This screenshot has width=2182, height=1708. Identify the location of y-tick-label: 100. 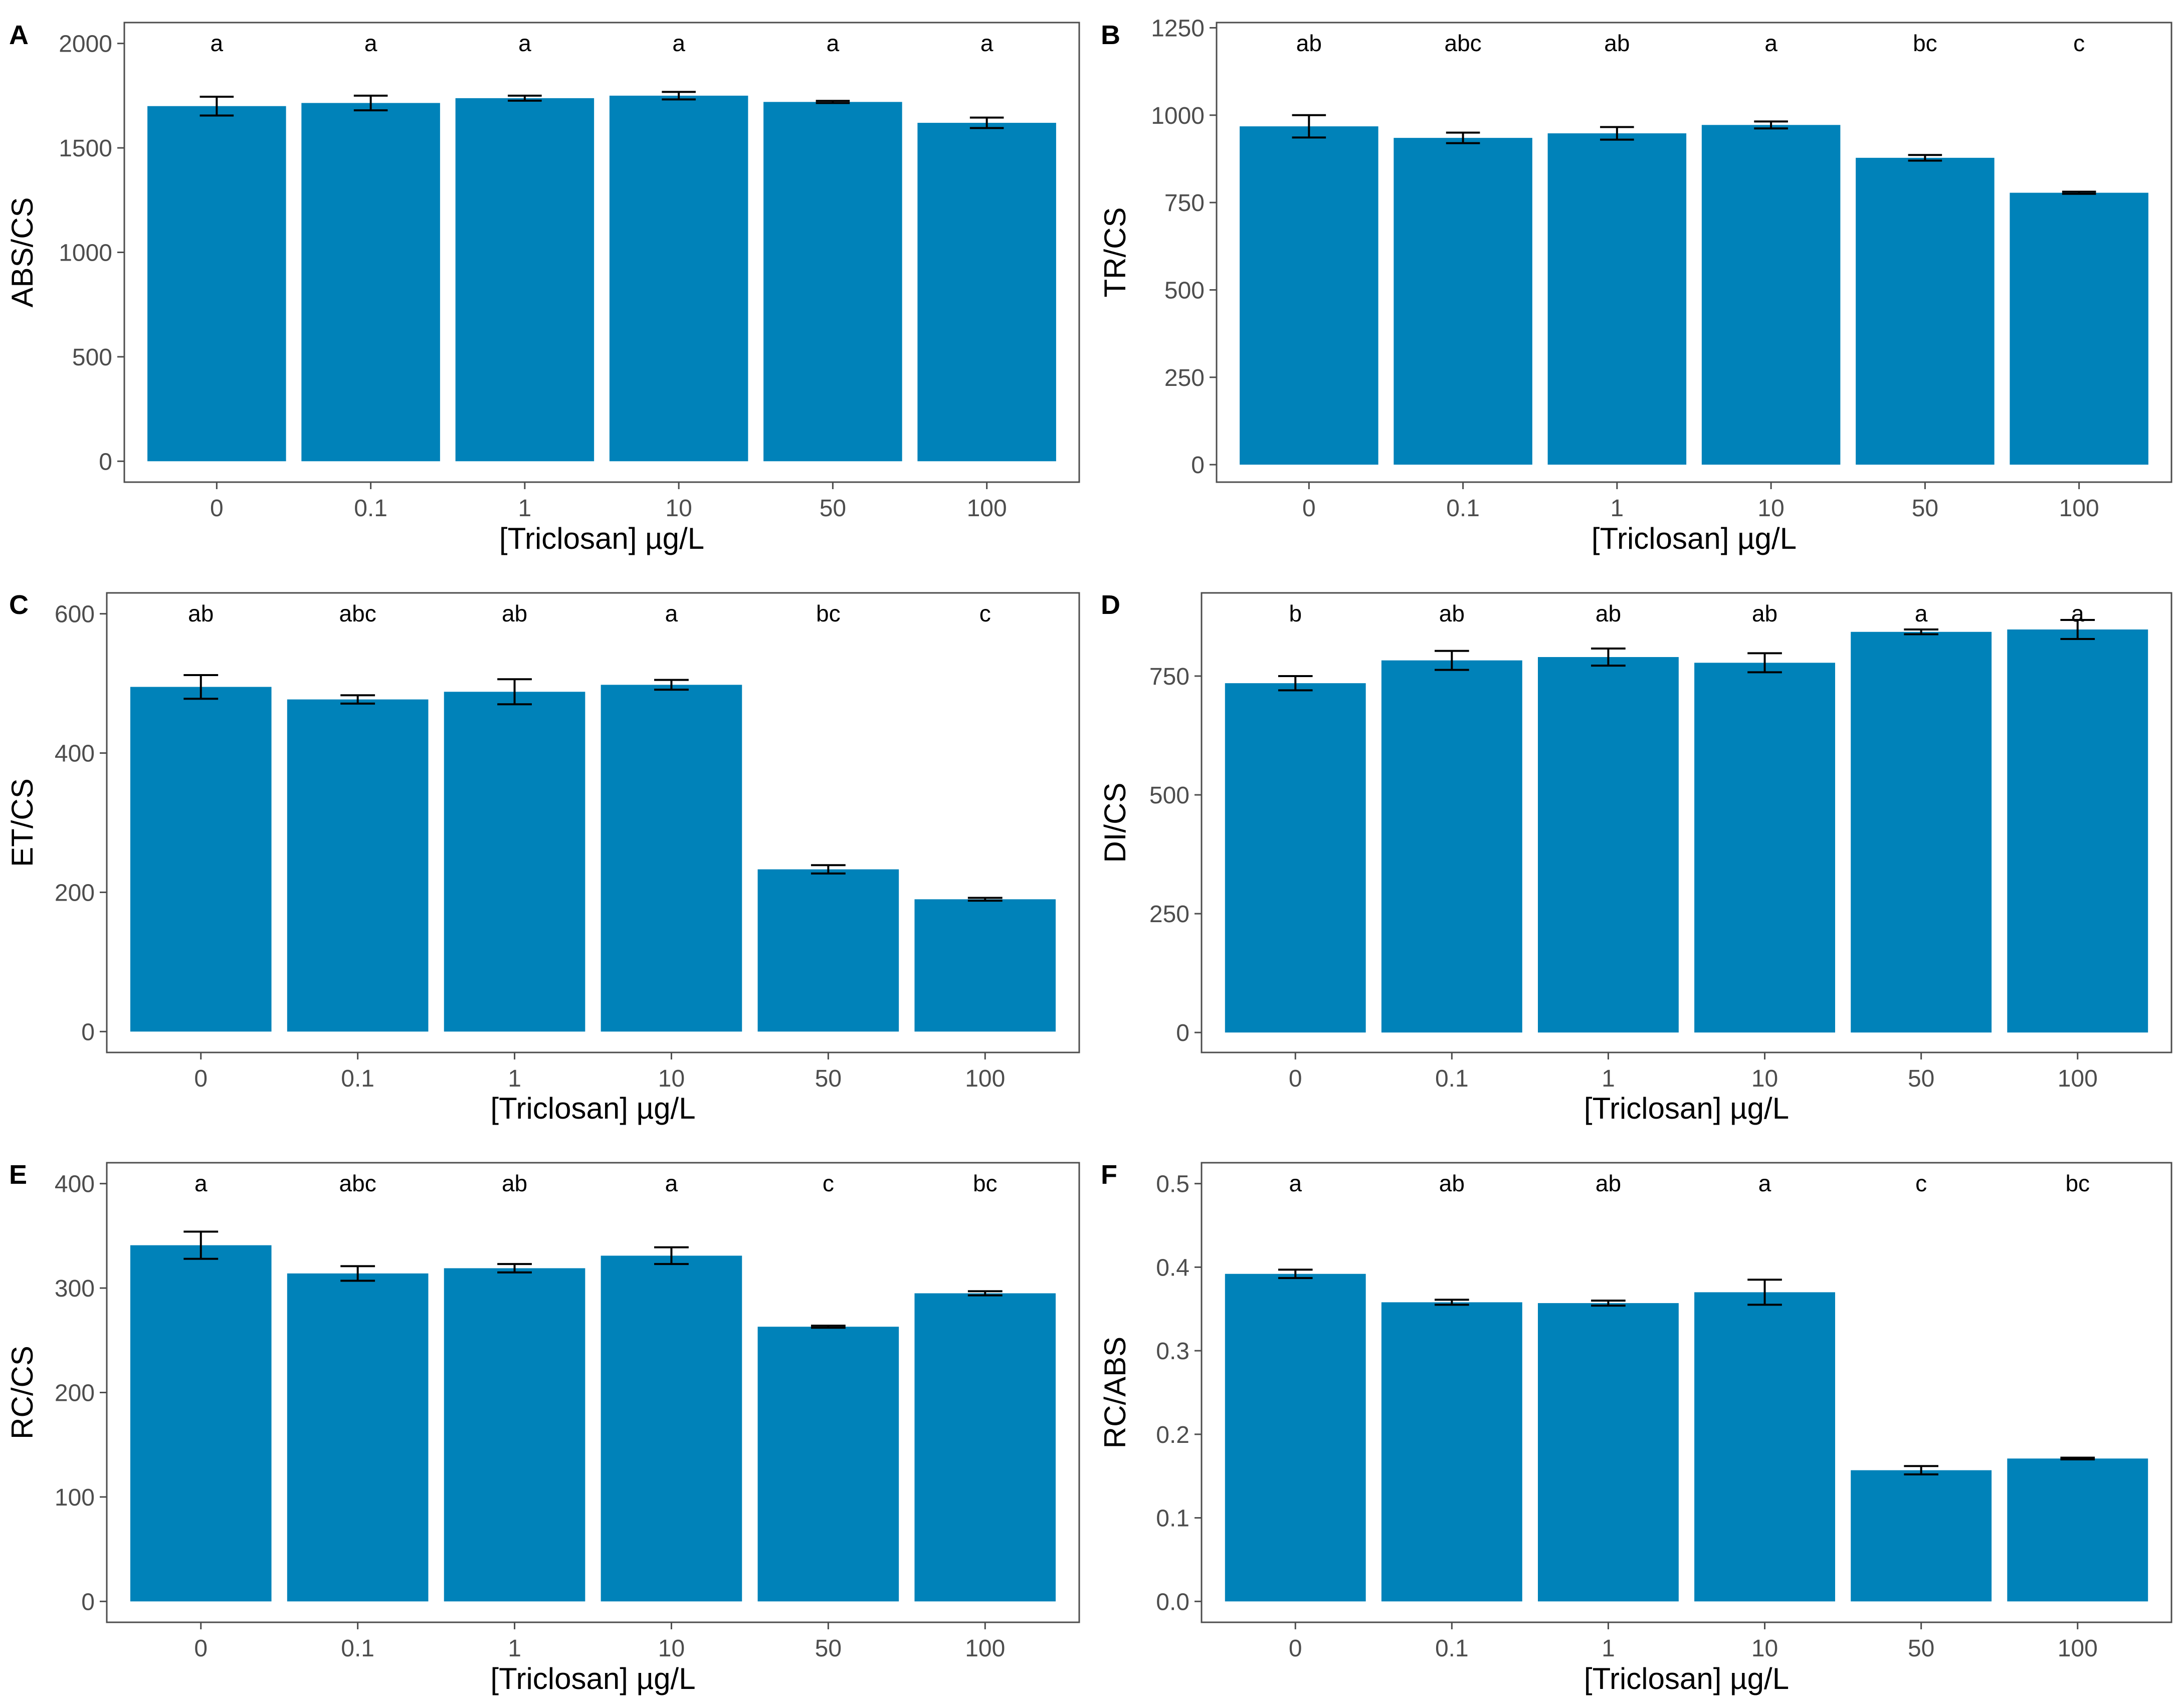
(75, 1497).